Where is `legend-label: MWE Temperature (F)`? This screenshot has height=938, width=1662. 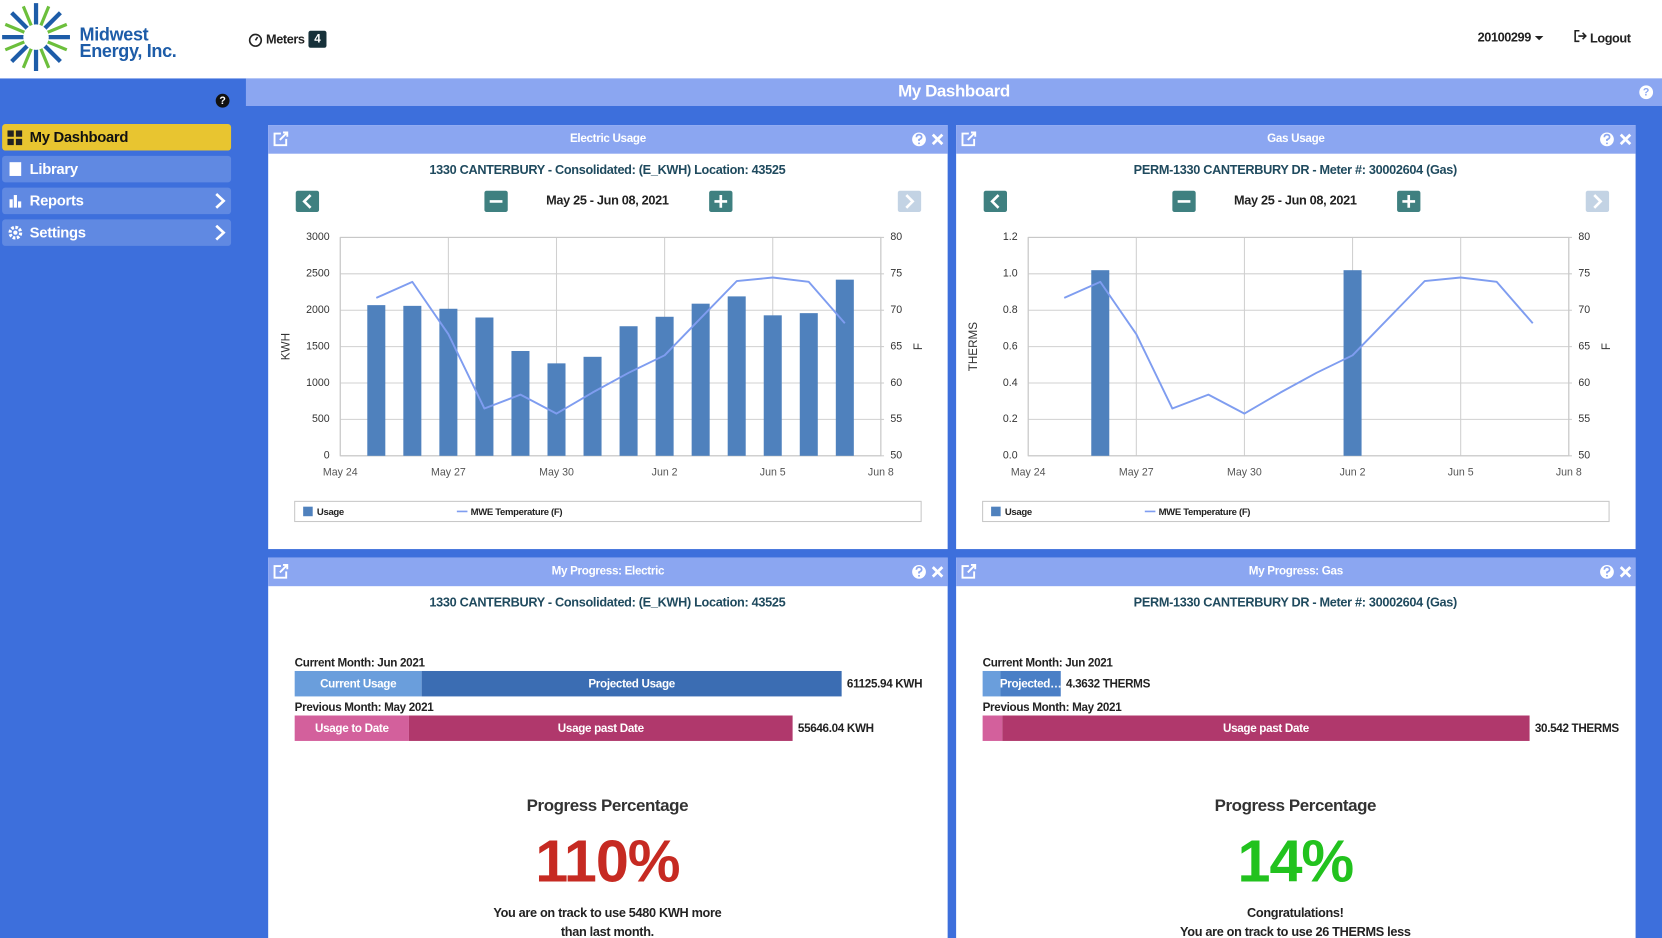
legend-label: MWE Temperature (F) is located at coordinates (517, 512).